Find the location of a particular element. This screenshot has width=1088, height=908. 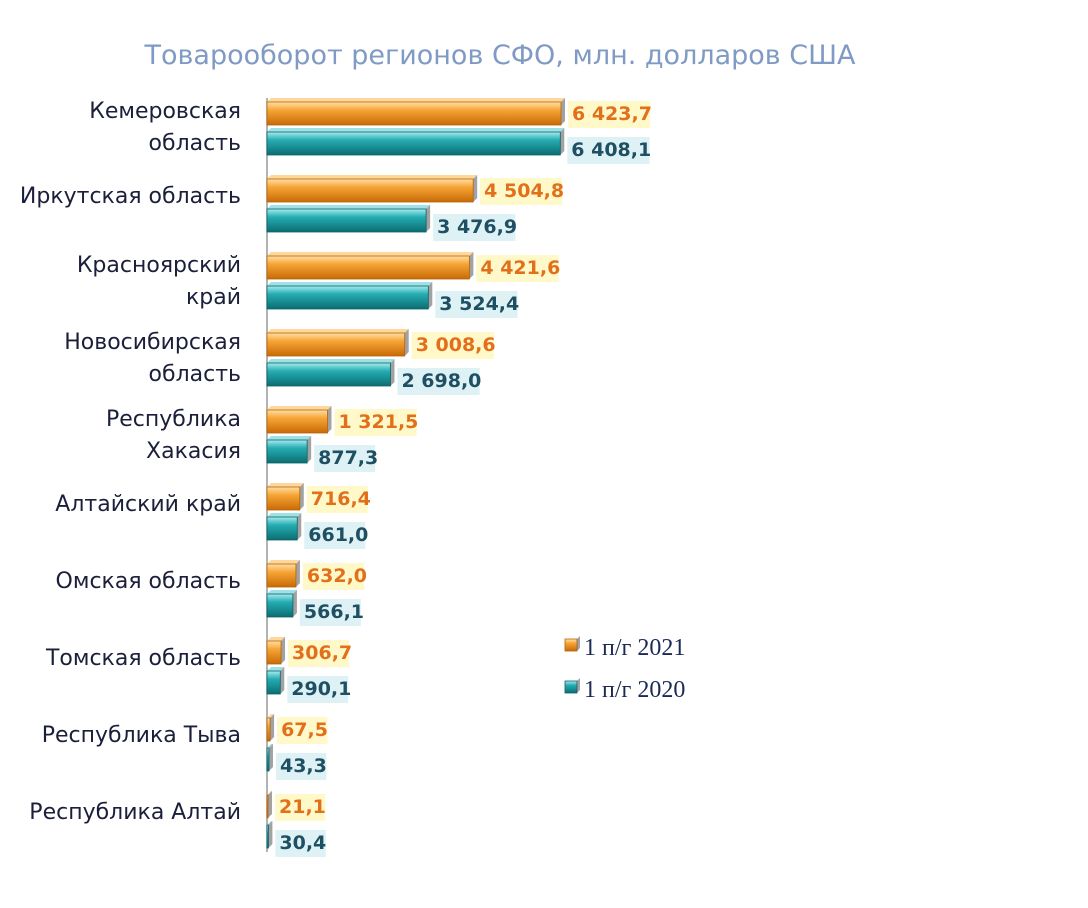

category-label: Республика is located at coordinates (173, 419).